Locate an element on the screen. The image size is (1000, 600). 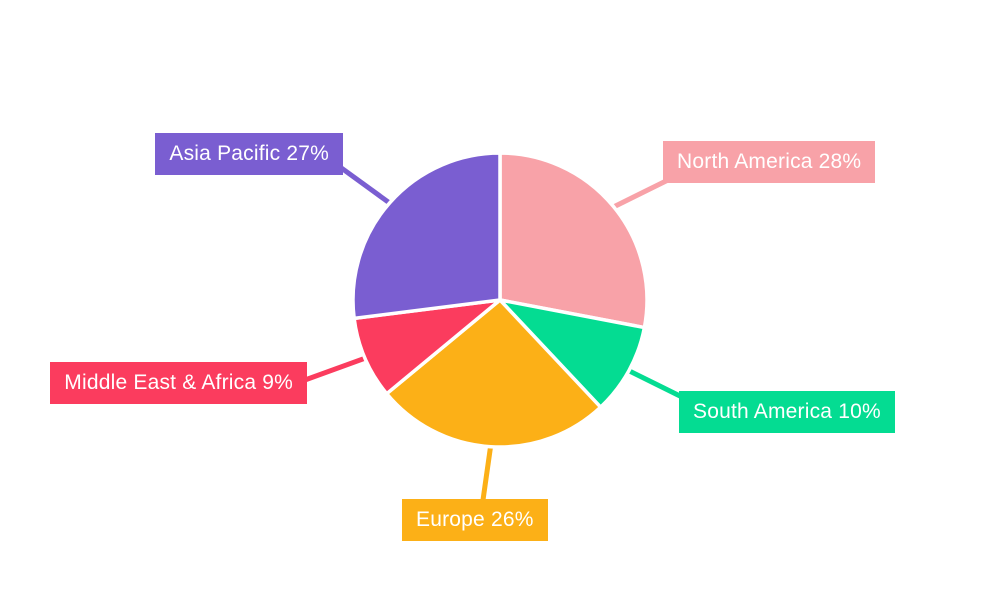
pie-label-middle-east-africa: Middle East & Africa 9% is located at coordinates (178, 383).